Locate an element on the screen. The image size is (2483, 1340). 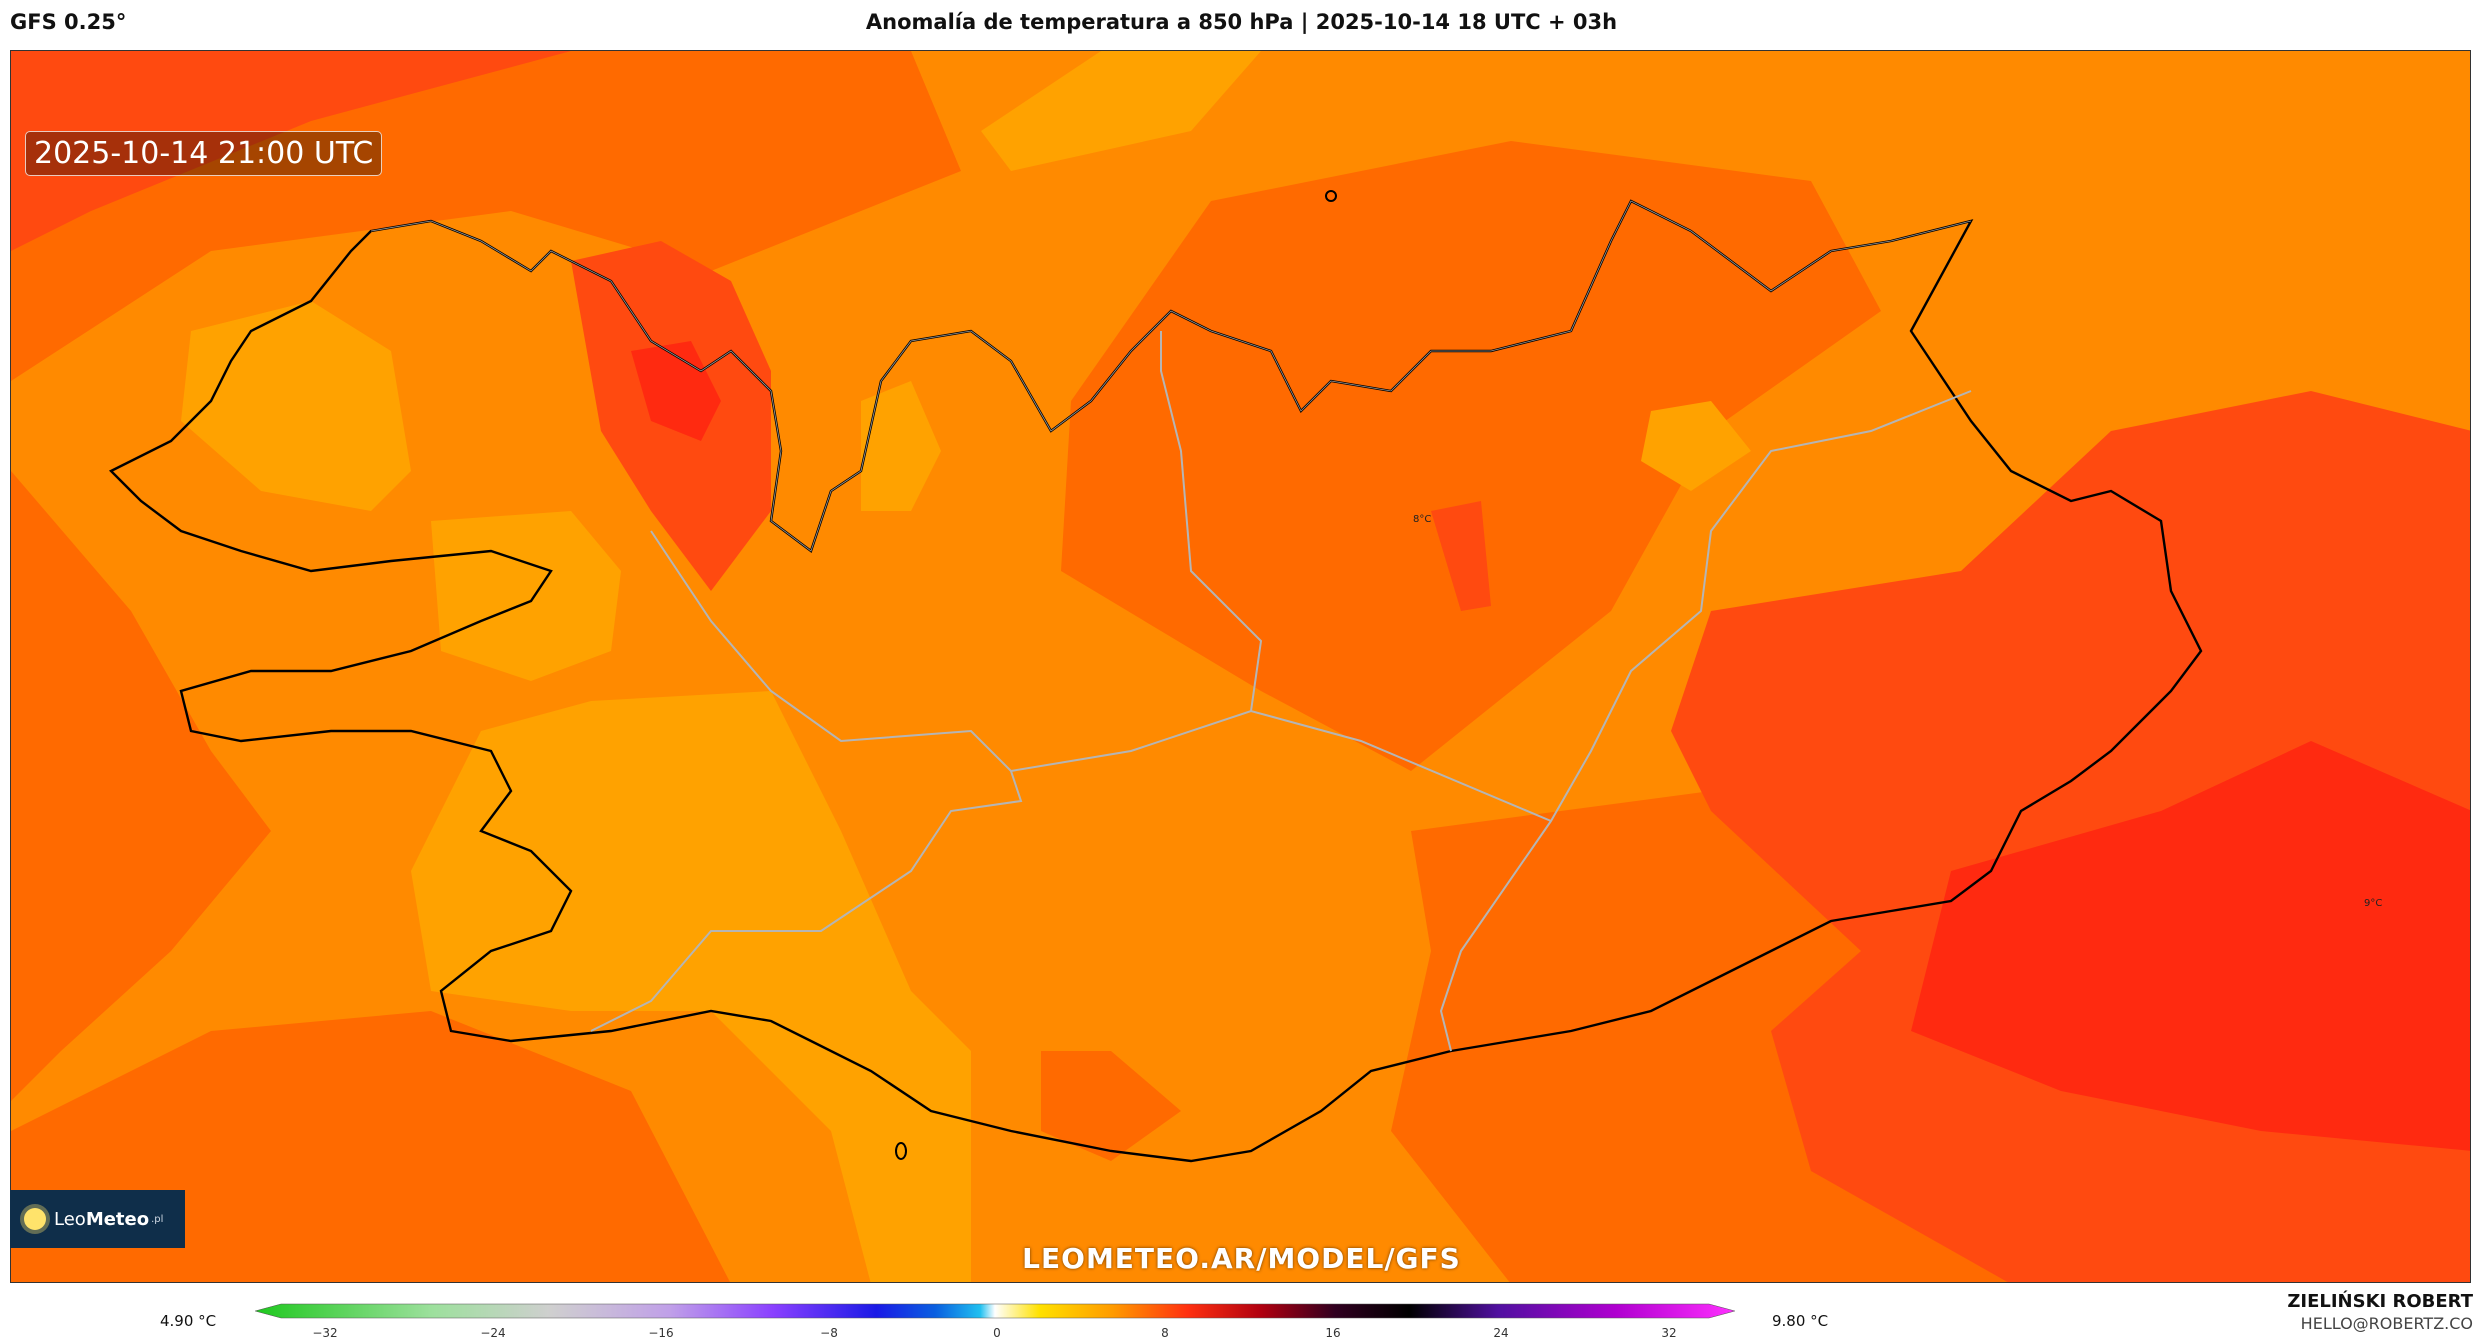
colorbar-min-value: 4.90 °C is located at coordinates (188, 1321).